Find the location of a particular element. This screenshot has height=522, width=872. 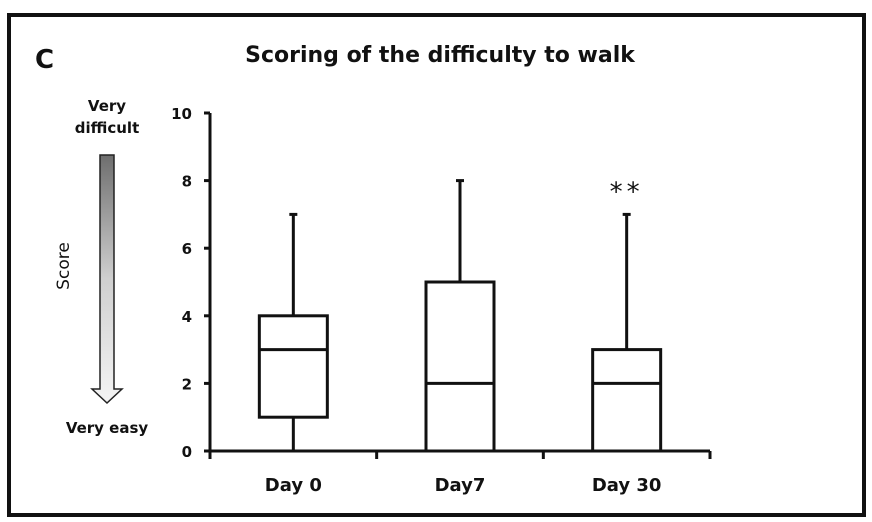

y-tick-label: 4 is located at coordinates (187, 317).